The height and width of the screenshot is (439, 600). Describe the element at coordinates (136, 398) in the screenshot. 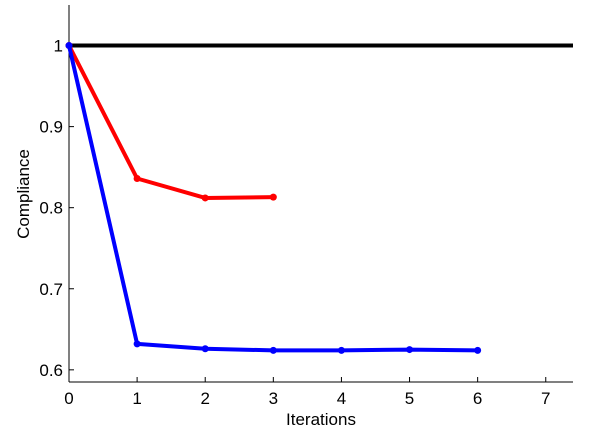

I see `x-tick-label: 1` at that location.